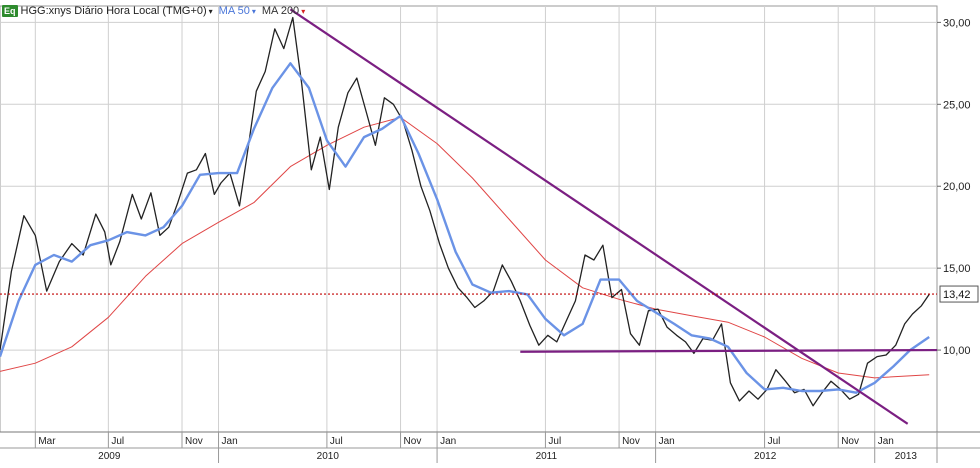 This screenshot has width=980, height=468. Describe the element at coordinates (328, 456) in the screenshot. I see `x-year-label: 2010` at that location.